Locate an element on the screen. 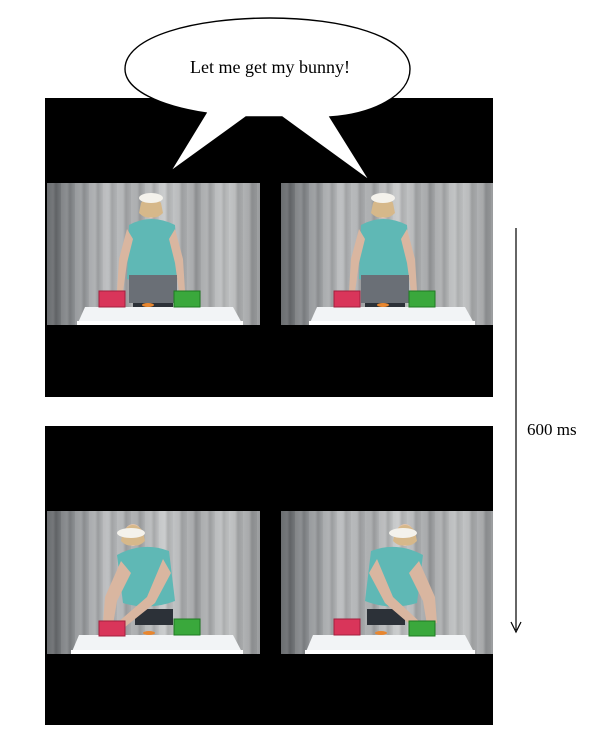 Image resolution: width=607 pixels, height=739 pixels. scene-bottom-right is located at coordinates (390, 589).